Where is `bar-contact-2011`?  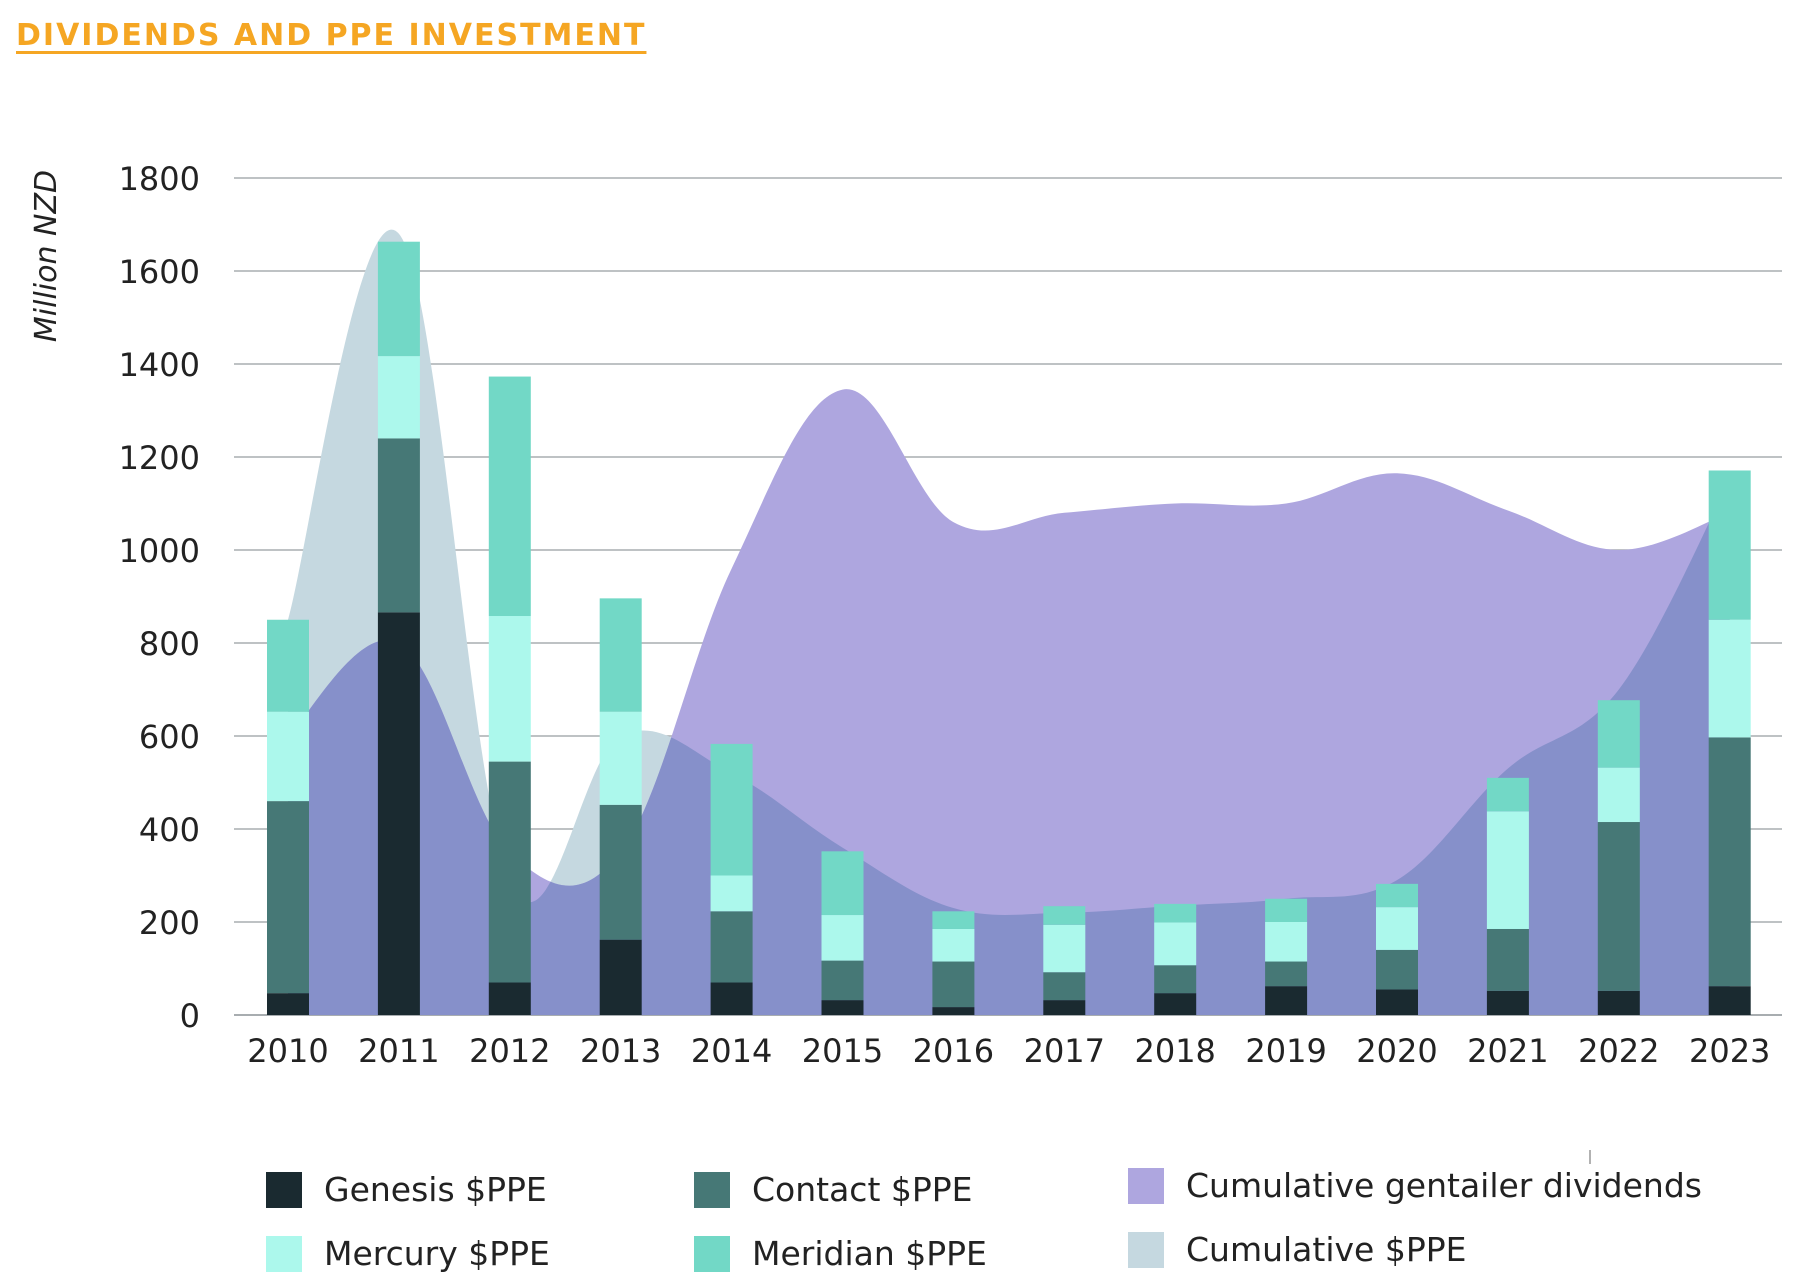 bar-contact-2011 is located at coordinates (398, 525).